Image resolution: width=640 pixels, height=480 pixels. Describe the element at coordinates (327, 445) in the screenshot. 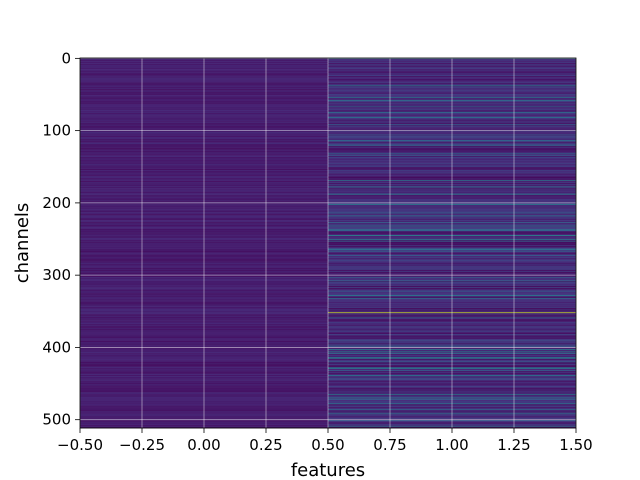

I see `x-tick-label: 0.50` at that location.